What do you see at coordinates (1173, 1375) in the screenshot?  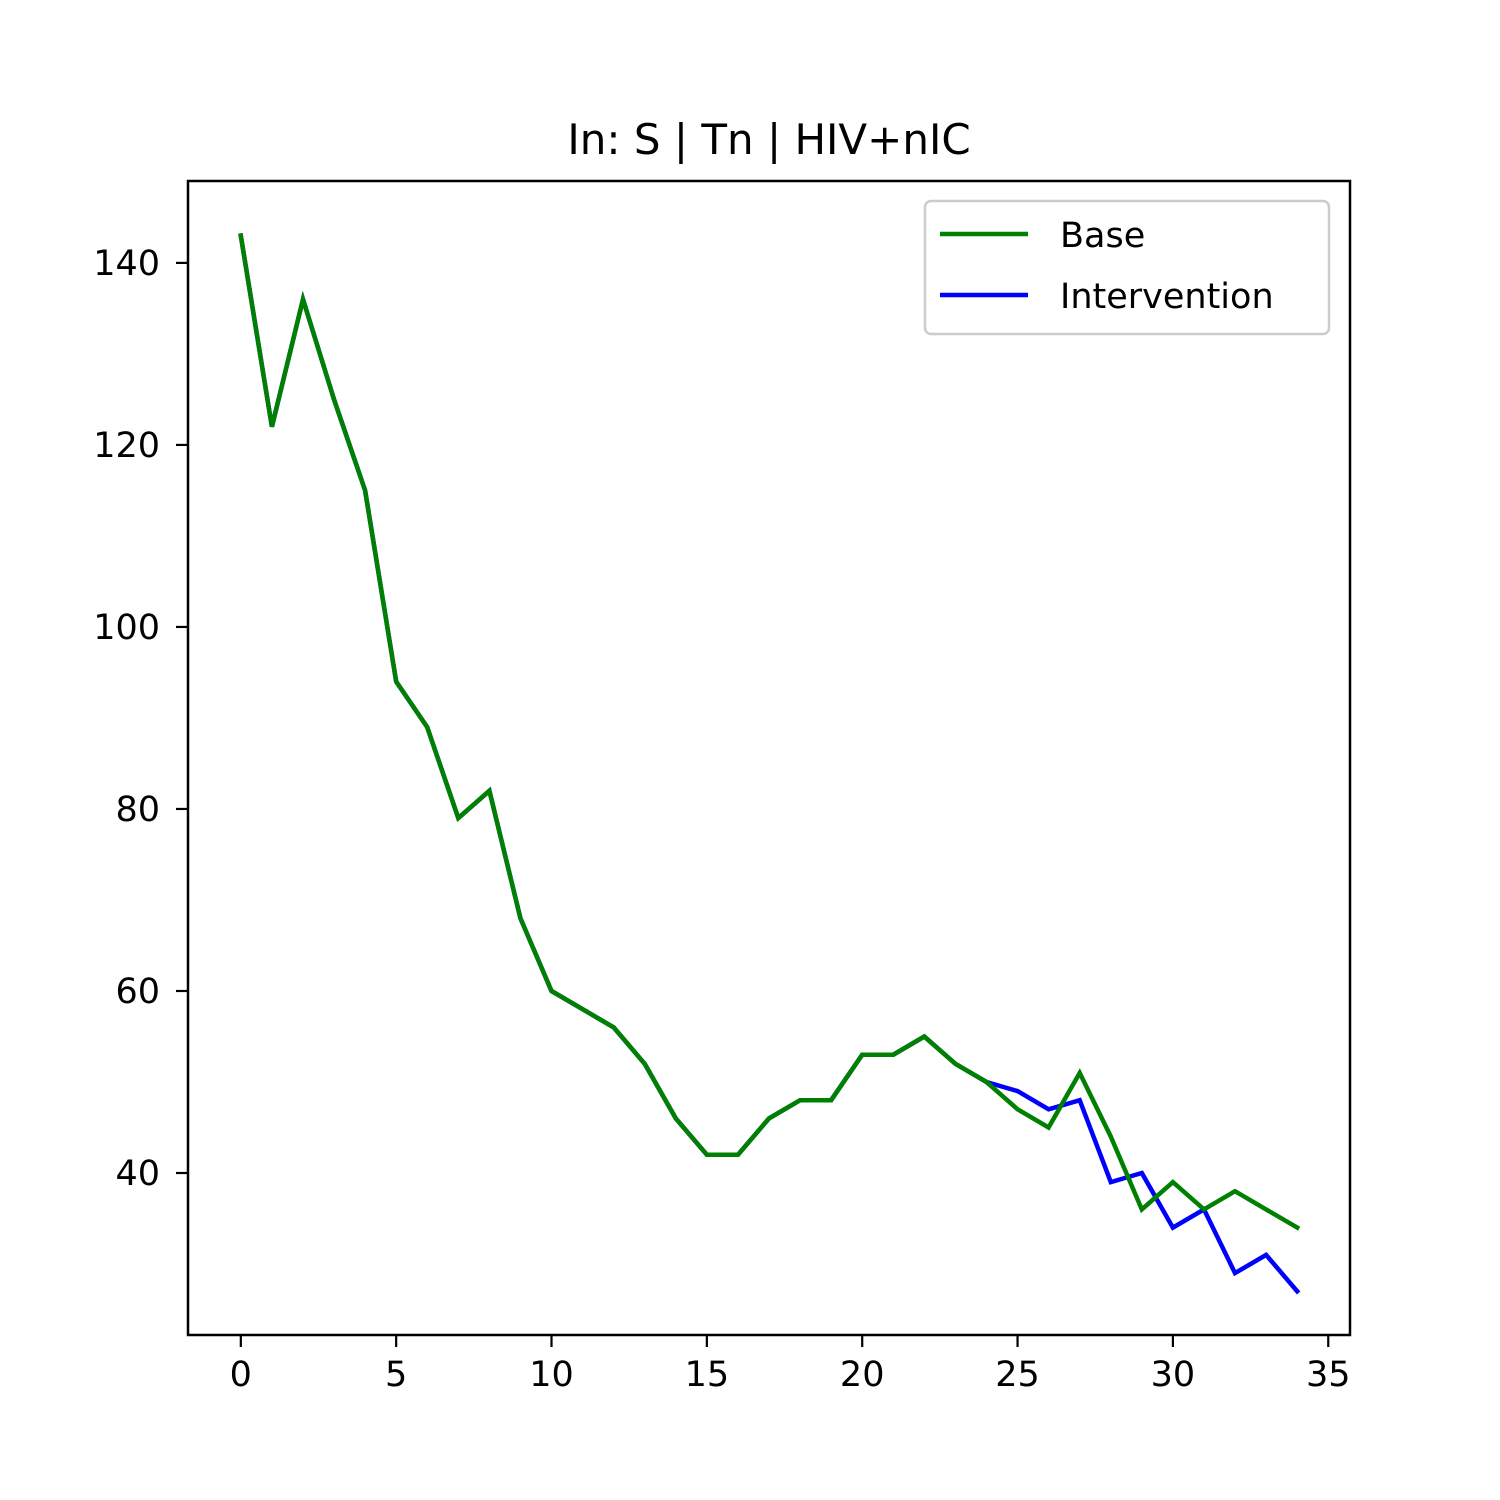 I see `x-tick-label: 30` at bounding box center [1173, 1375].